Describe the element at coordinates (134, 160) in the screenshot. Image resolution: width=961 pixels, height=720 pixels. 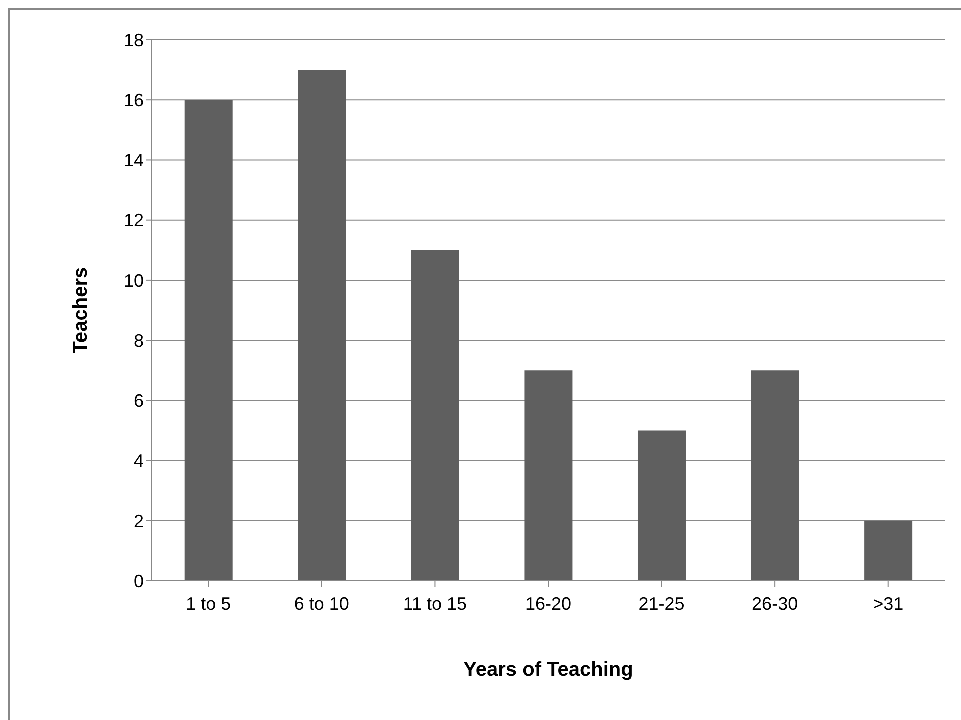
I see `y-tick-label: 14` at that location.